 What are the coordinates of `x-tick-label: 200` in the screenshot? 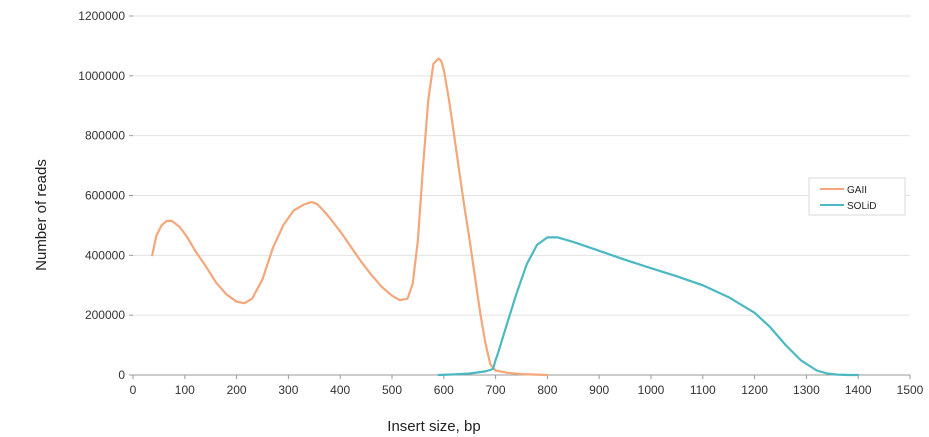 It's located at (237, 390).